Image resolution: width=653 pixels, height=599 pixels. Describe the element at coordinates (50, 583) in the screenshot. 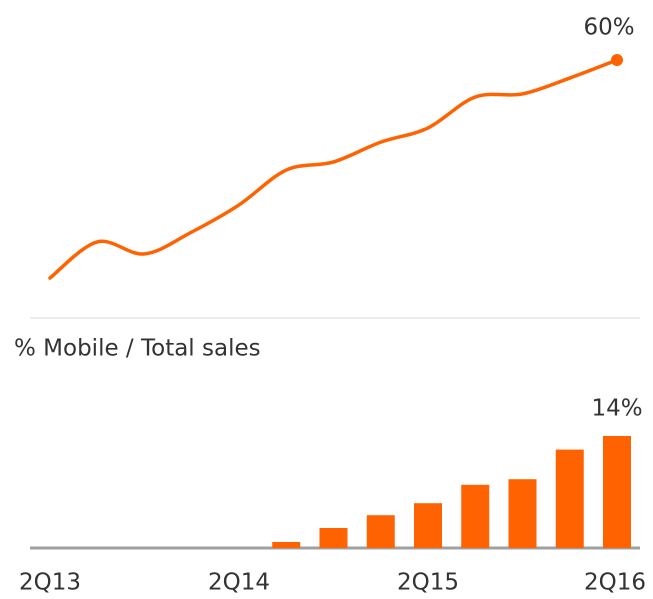

I see `x-tick-label: 2Q13` at that location.